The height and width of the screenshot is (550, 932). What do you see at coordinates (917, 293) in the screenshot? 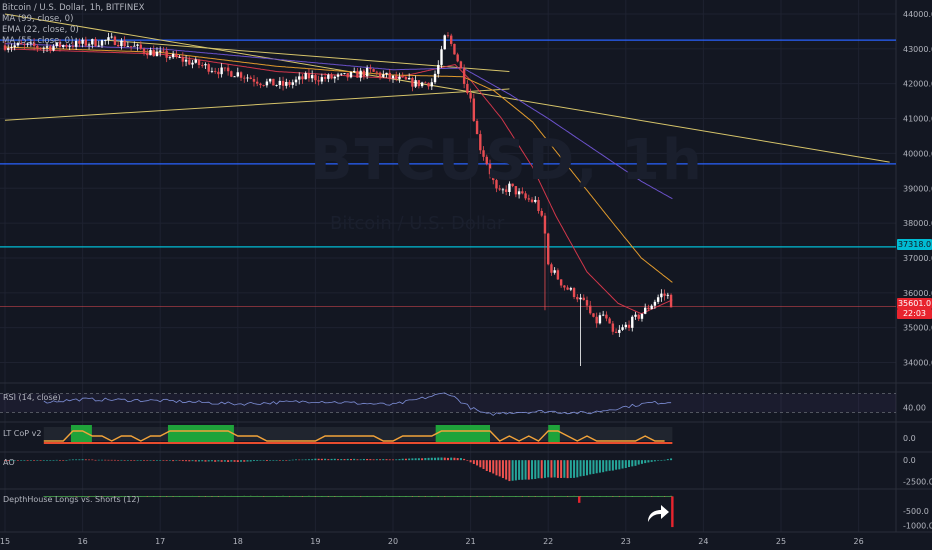
I see `price-tick-label: 36000.0` at bounding box center [917, 293].